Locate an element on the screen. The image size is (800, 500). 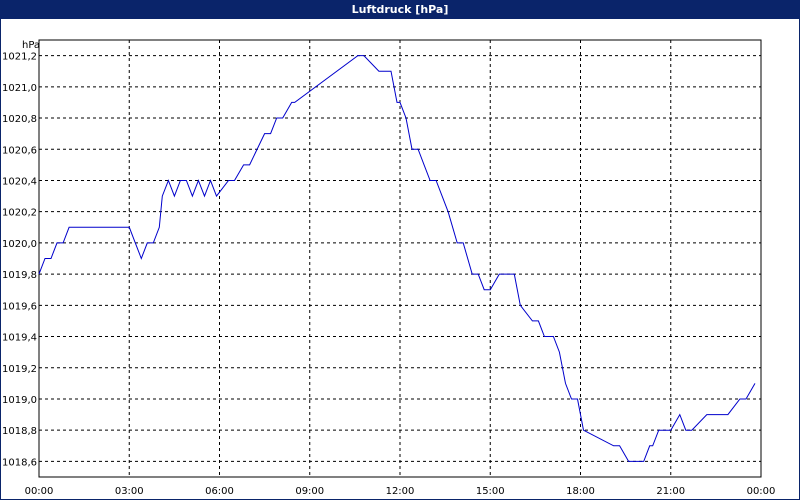
y-tick-label: 1019,2 is located at coordinates (19, 369).